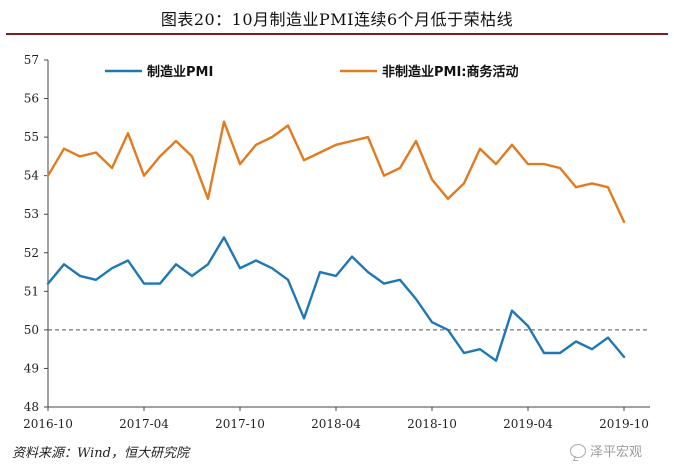 The width and height of the screenshot is (674, 469). What do you see at coordinates (48, 424) in the screenshot?
I see `x-tick-label: 2016-10` at bounding box center [48, 424].